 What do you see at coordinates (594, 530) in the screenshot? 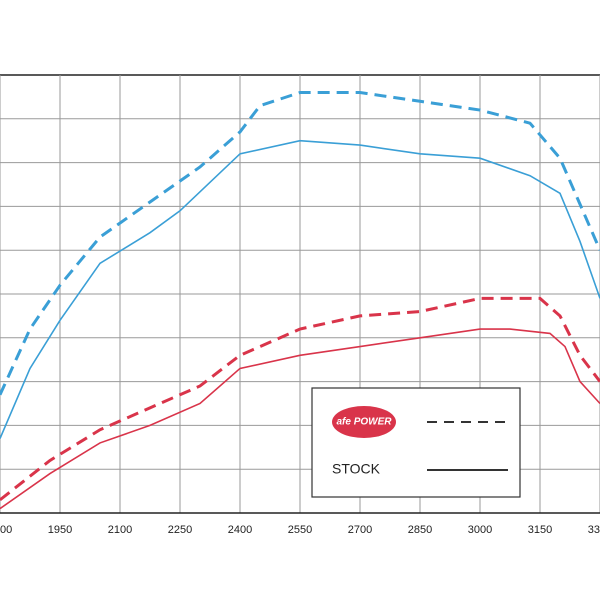
I see `x-tick-label: 3300` at bounding box center [594, 530].